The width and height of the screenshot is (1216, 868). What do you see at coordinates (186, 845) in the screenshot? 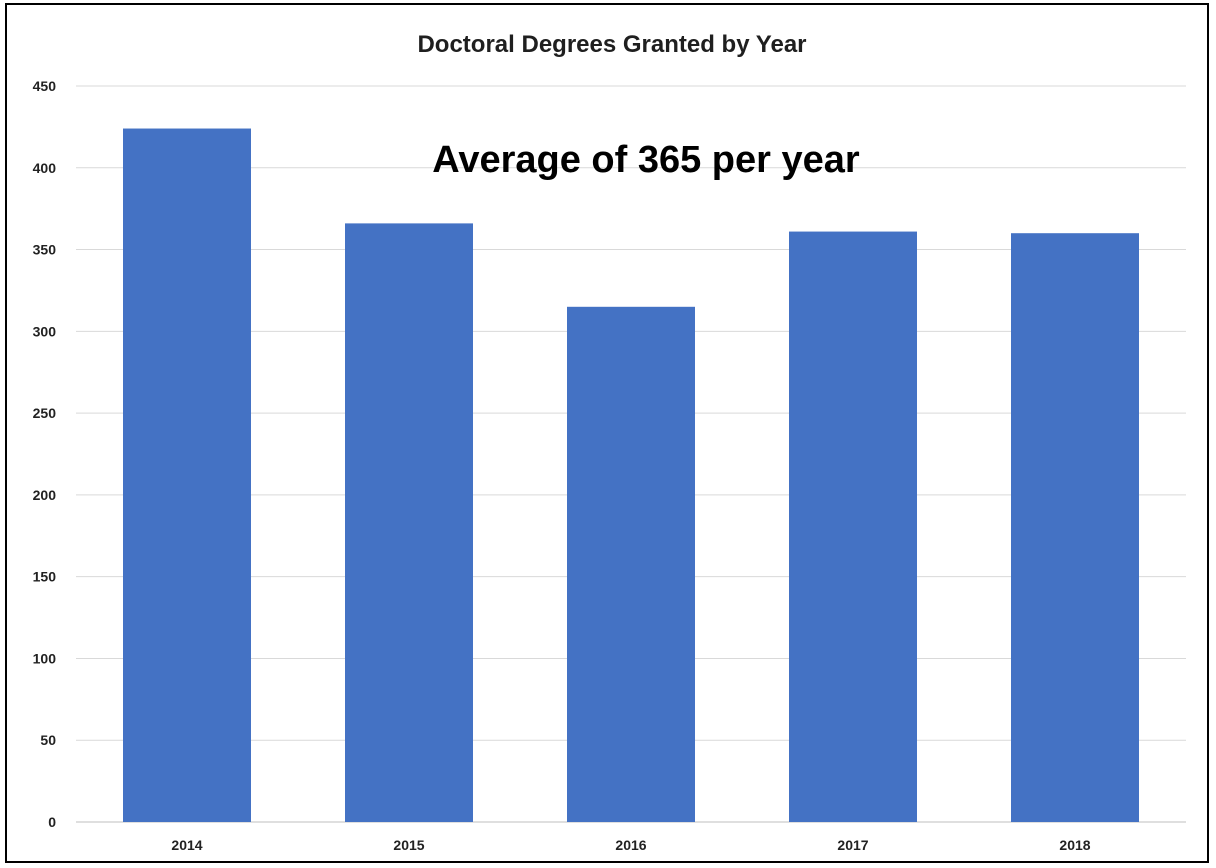
I see `x-tick-label: 2014` at bounding box center [186, 845].